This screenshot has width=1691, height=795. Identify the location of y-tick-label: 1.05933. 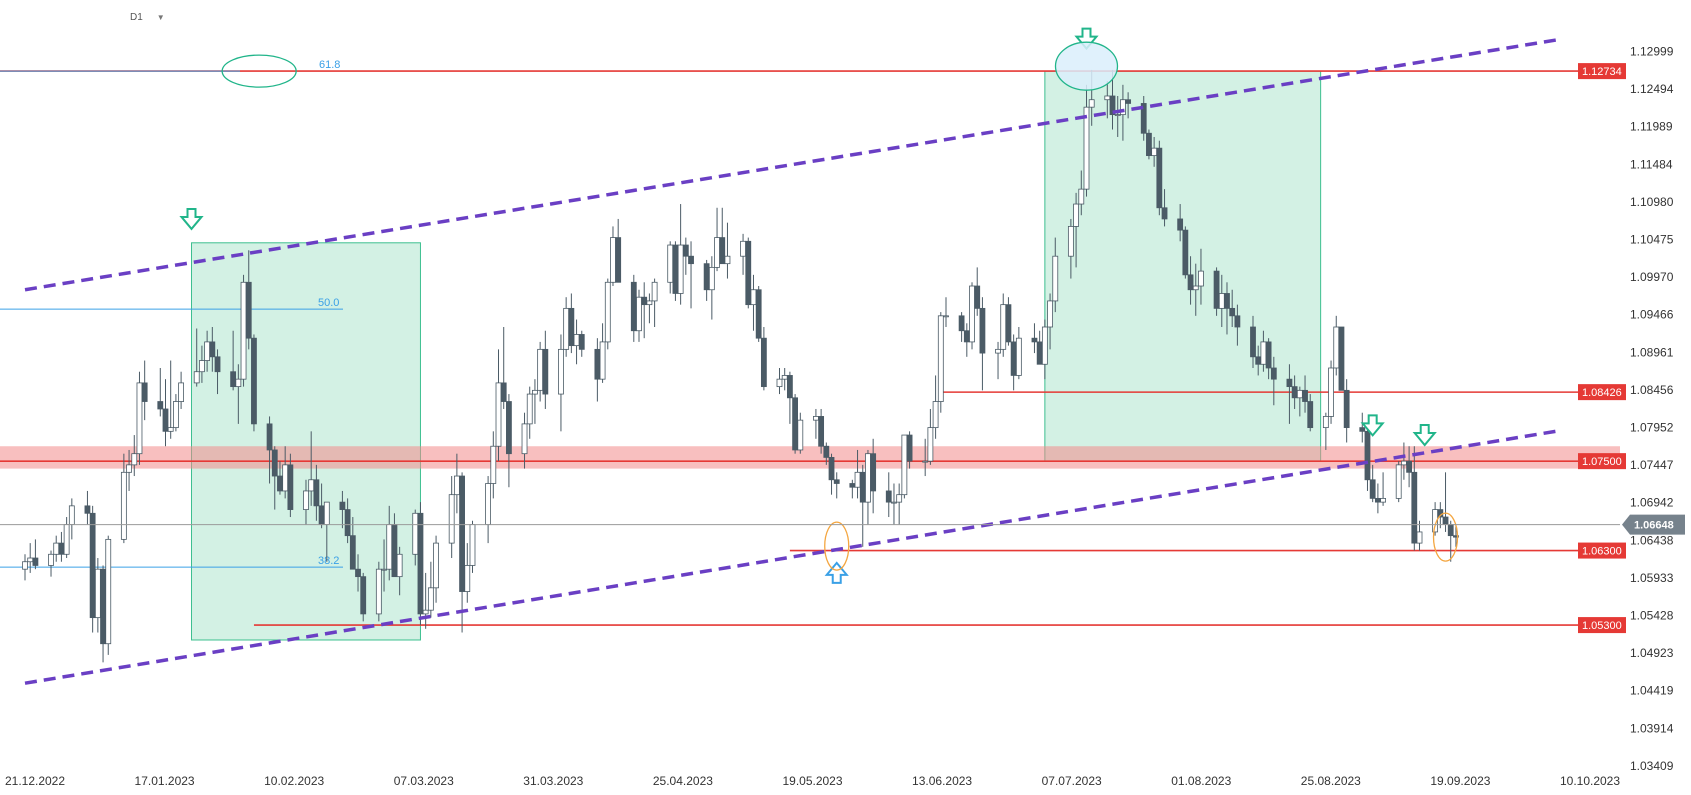
(1652, 578).